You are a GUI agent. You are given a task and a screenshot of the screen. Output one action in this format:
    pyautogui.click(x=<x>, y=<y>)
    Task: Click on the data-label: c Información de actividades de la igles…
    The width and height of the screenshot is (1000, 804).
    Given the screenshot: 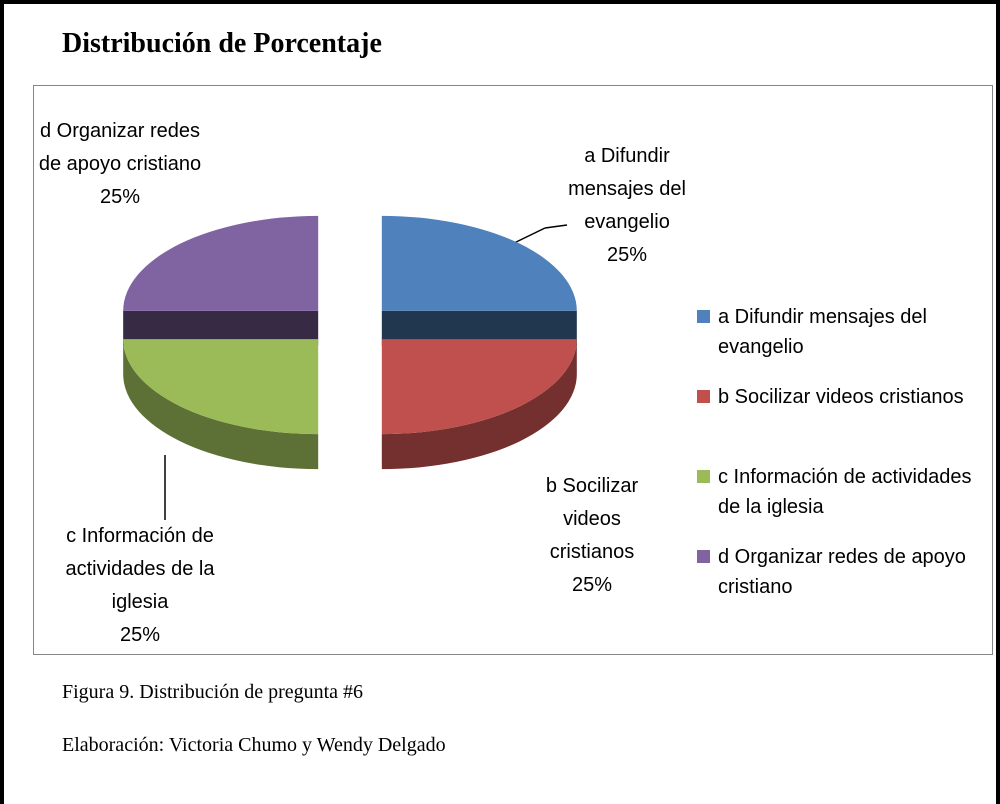 What is the action you would take?
    pyautogui.click(x=140, y=586)
    